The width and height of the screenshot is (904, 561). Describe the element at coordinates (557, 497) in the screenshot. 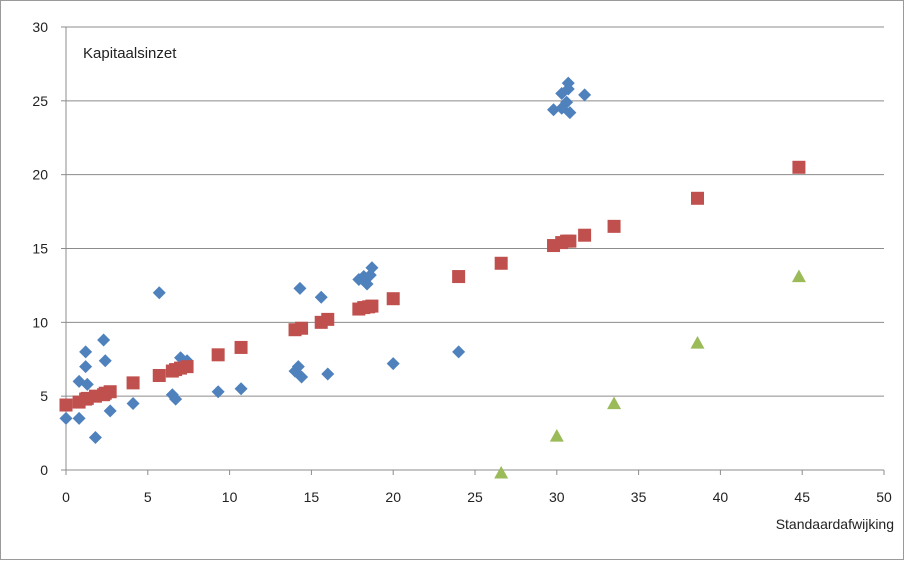

I see `x-tick-label: 30` at that location.